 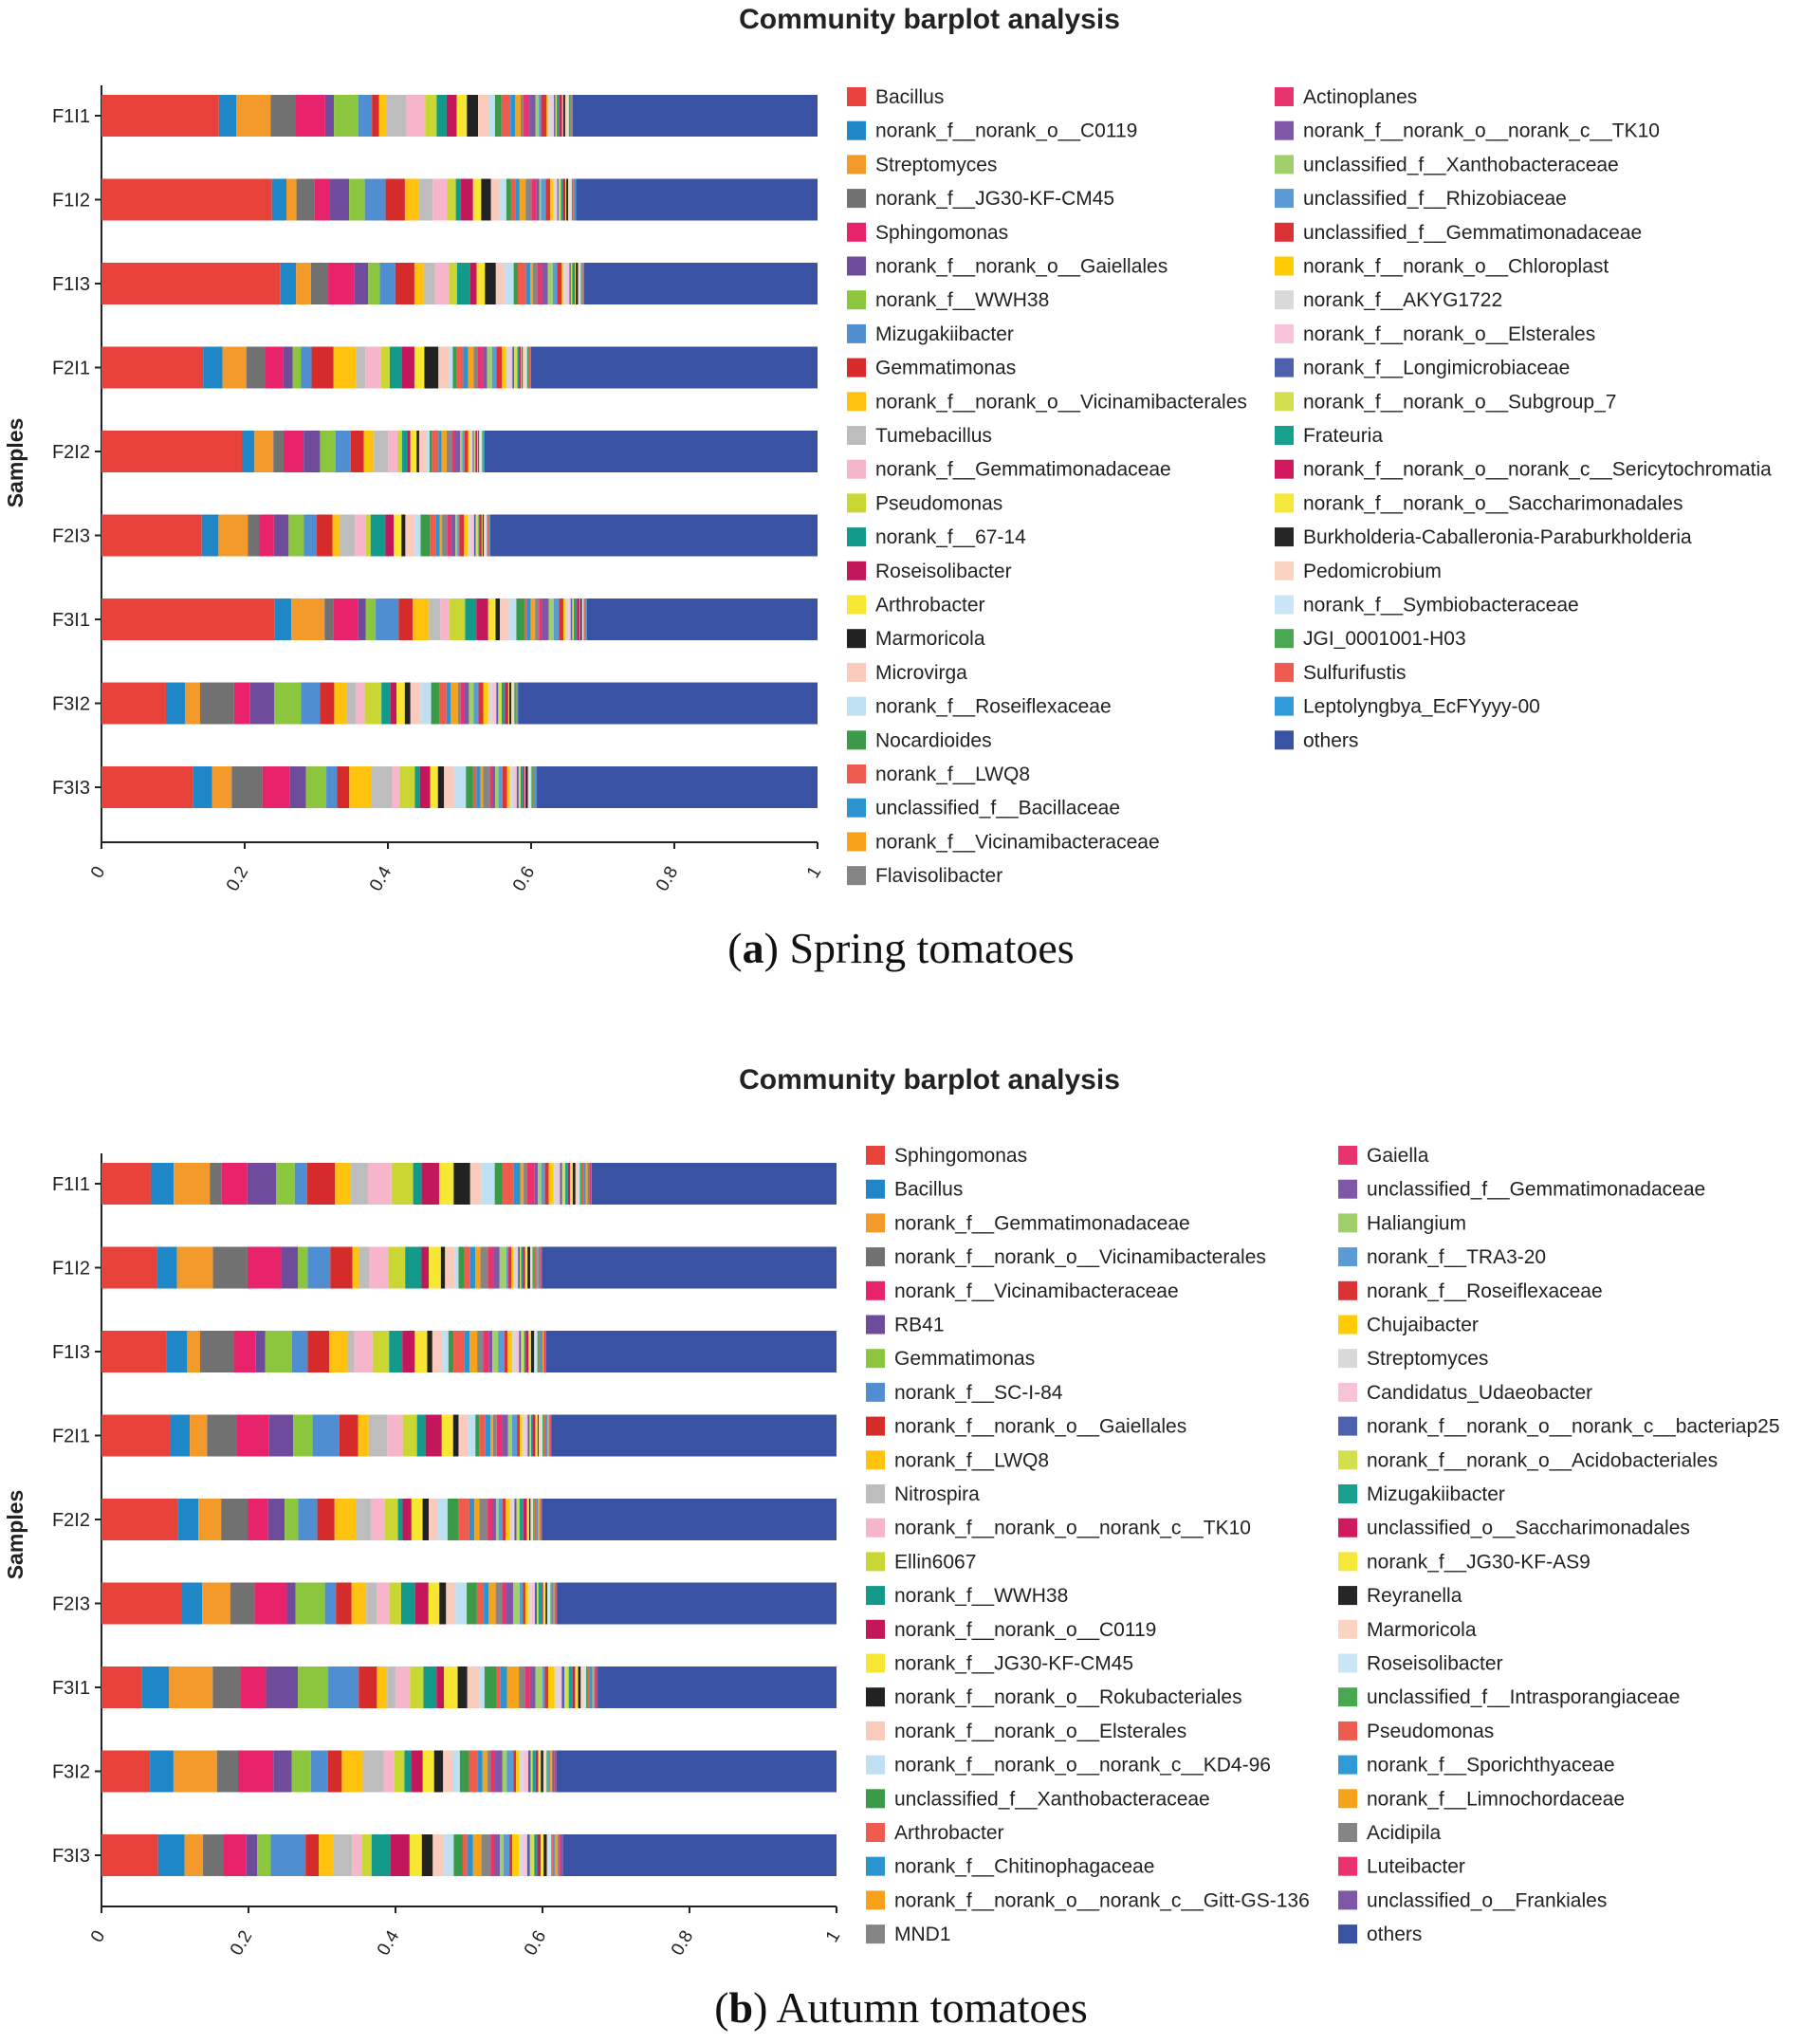 I want to click on bar-segment-JGI_0001001-H03, so click(x=569, y=116).